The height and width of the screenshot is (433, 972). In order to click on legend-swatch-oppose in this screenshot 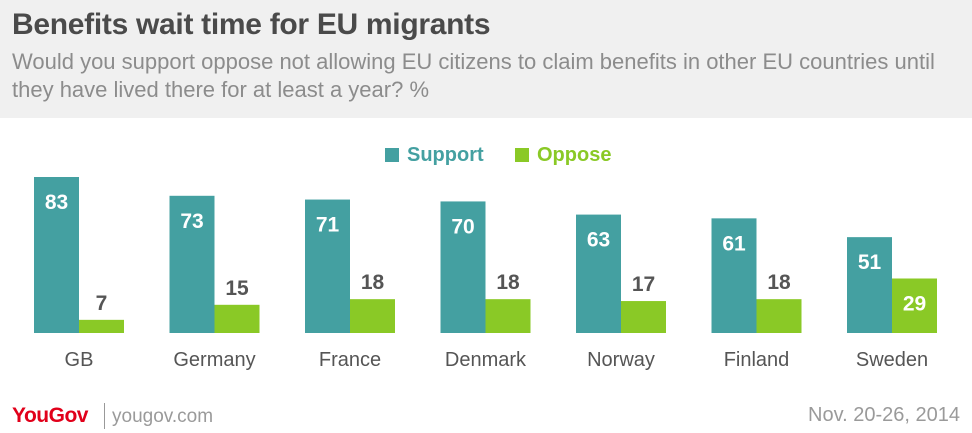, I will do `click(522, 155)`.